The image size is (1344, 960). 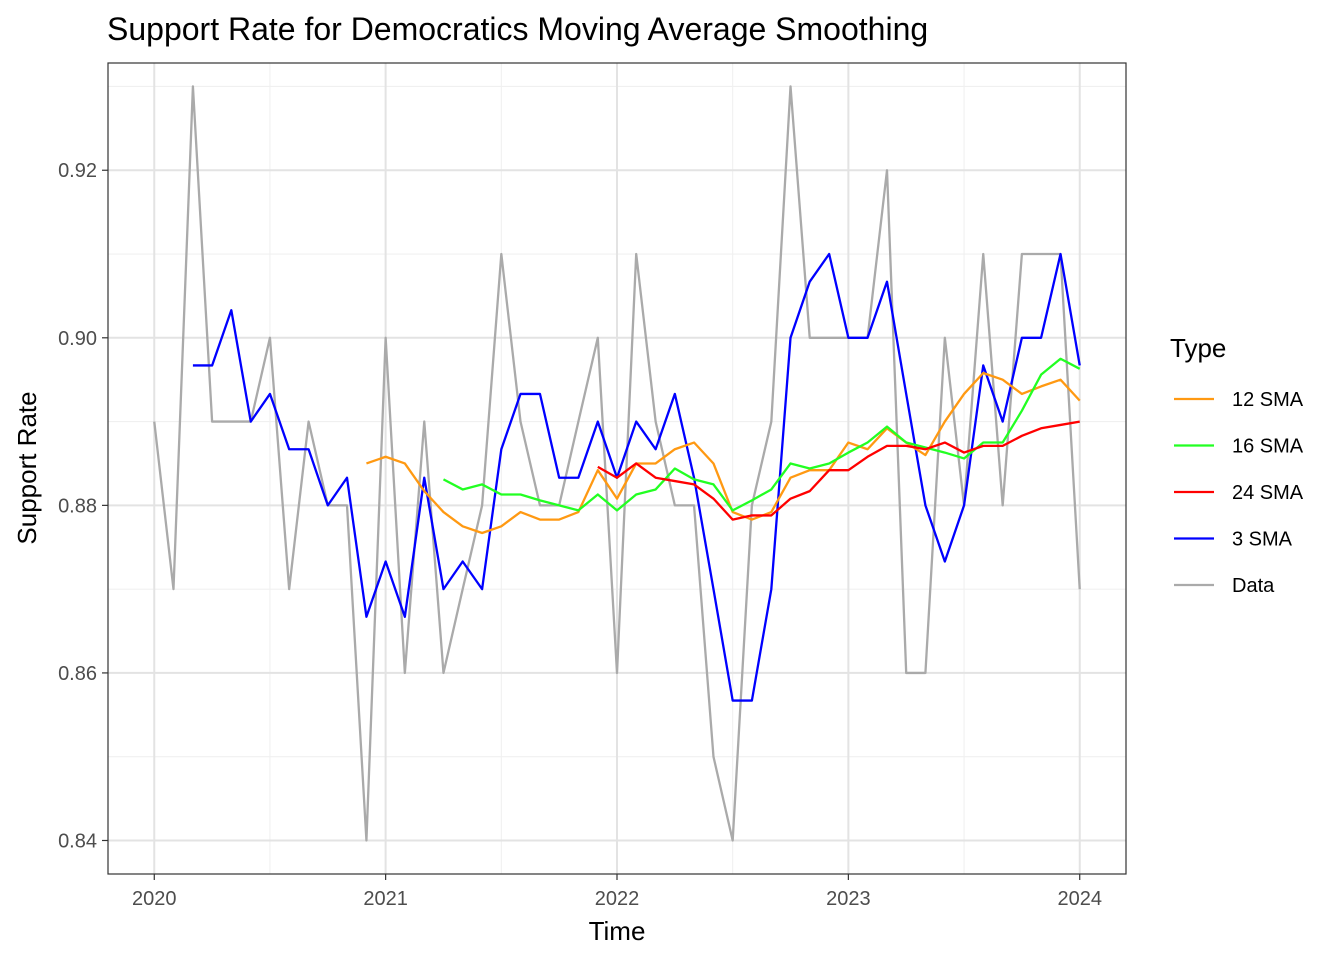 I want to click on legend-label-12-sma: 12 SMA, so click(x=1268, y=400).